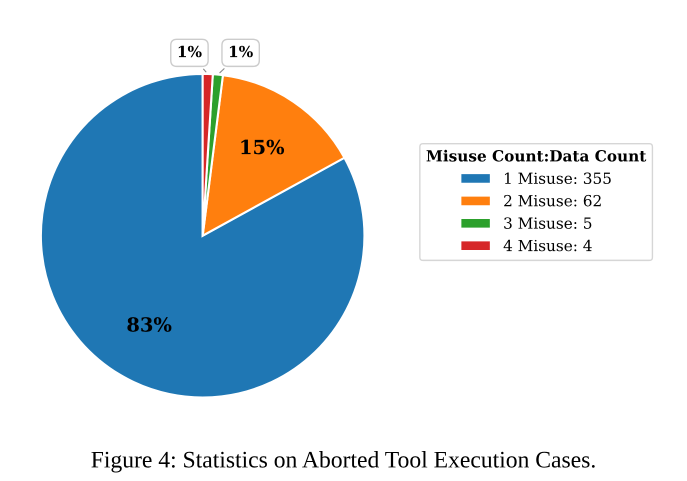  Describe the element at coordinates (557, 178) in the screenshot. I see `legend-label: 1 Misuse: 355` at that location.